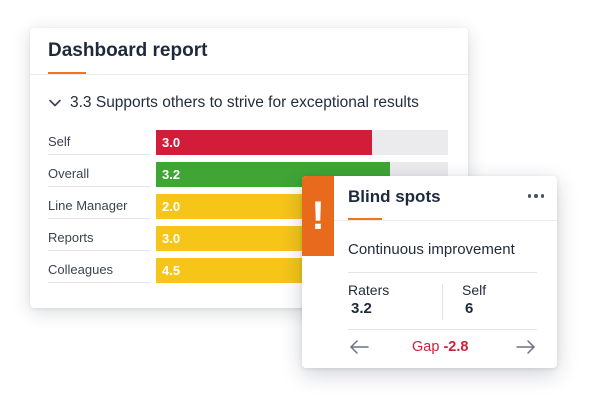  I want to click on score-comparison: Raters 3.2 Self 6, so click(443, 303).